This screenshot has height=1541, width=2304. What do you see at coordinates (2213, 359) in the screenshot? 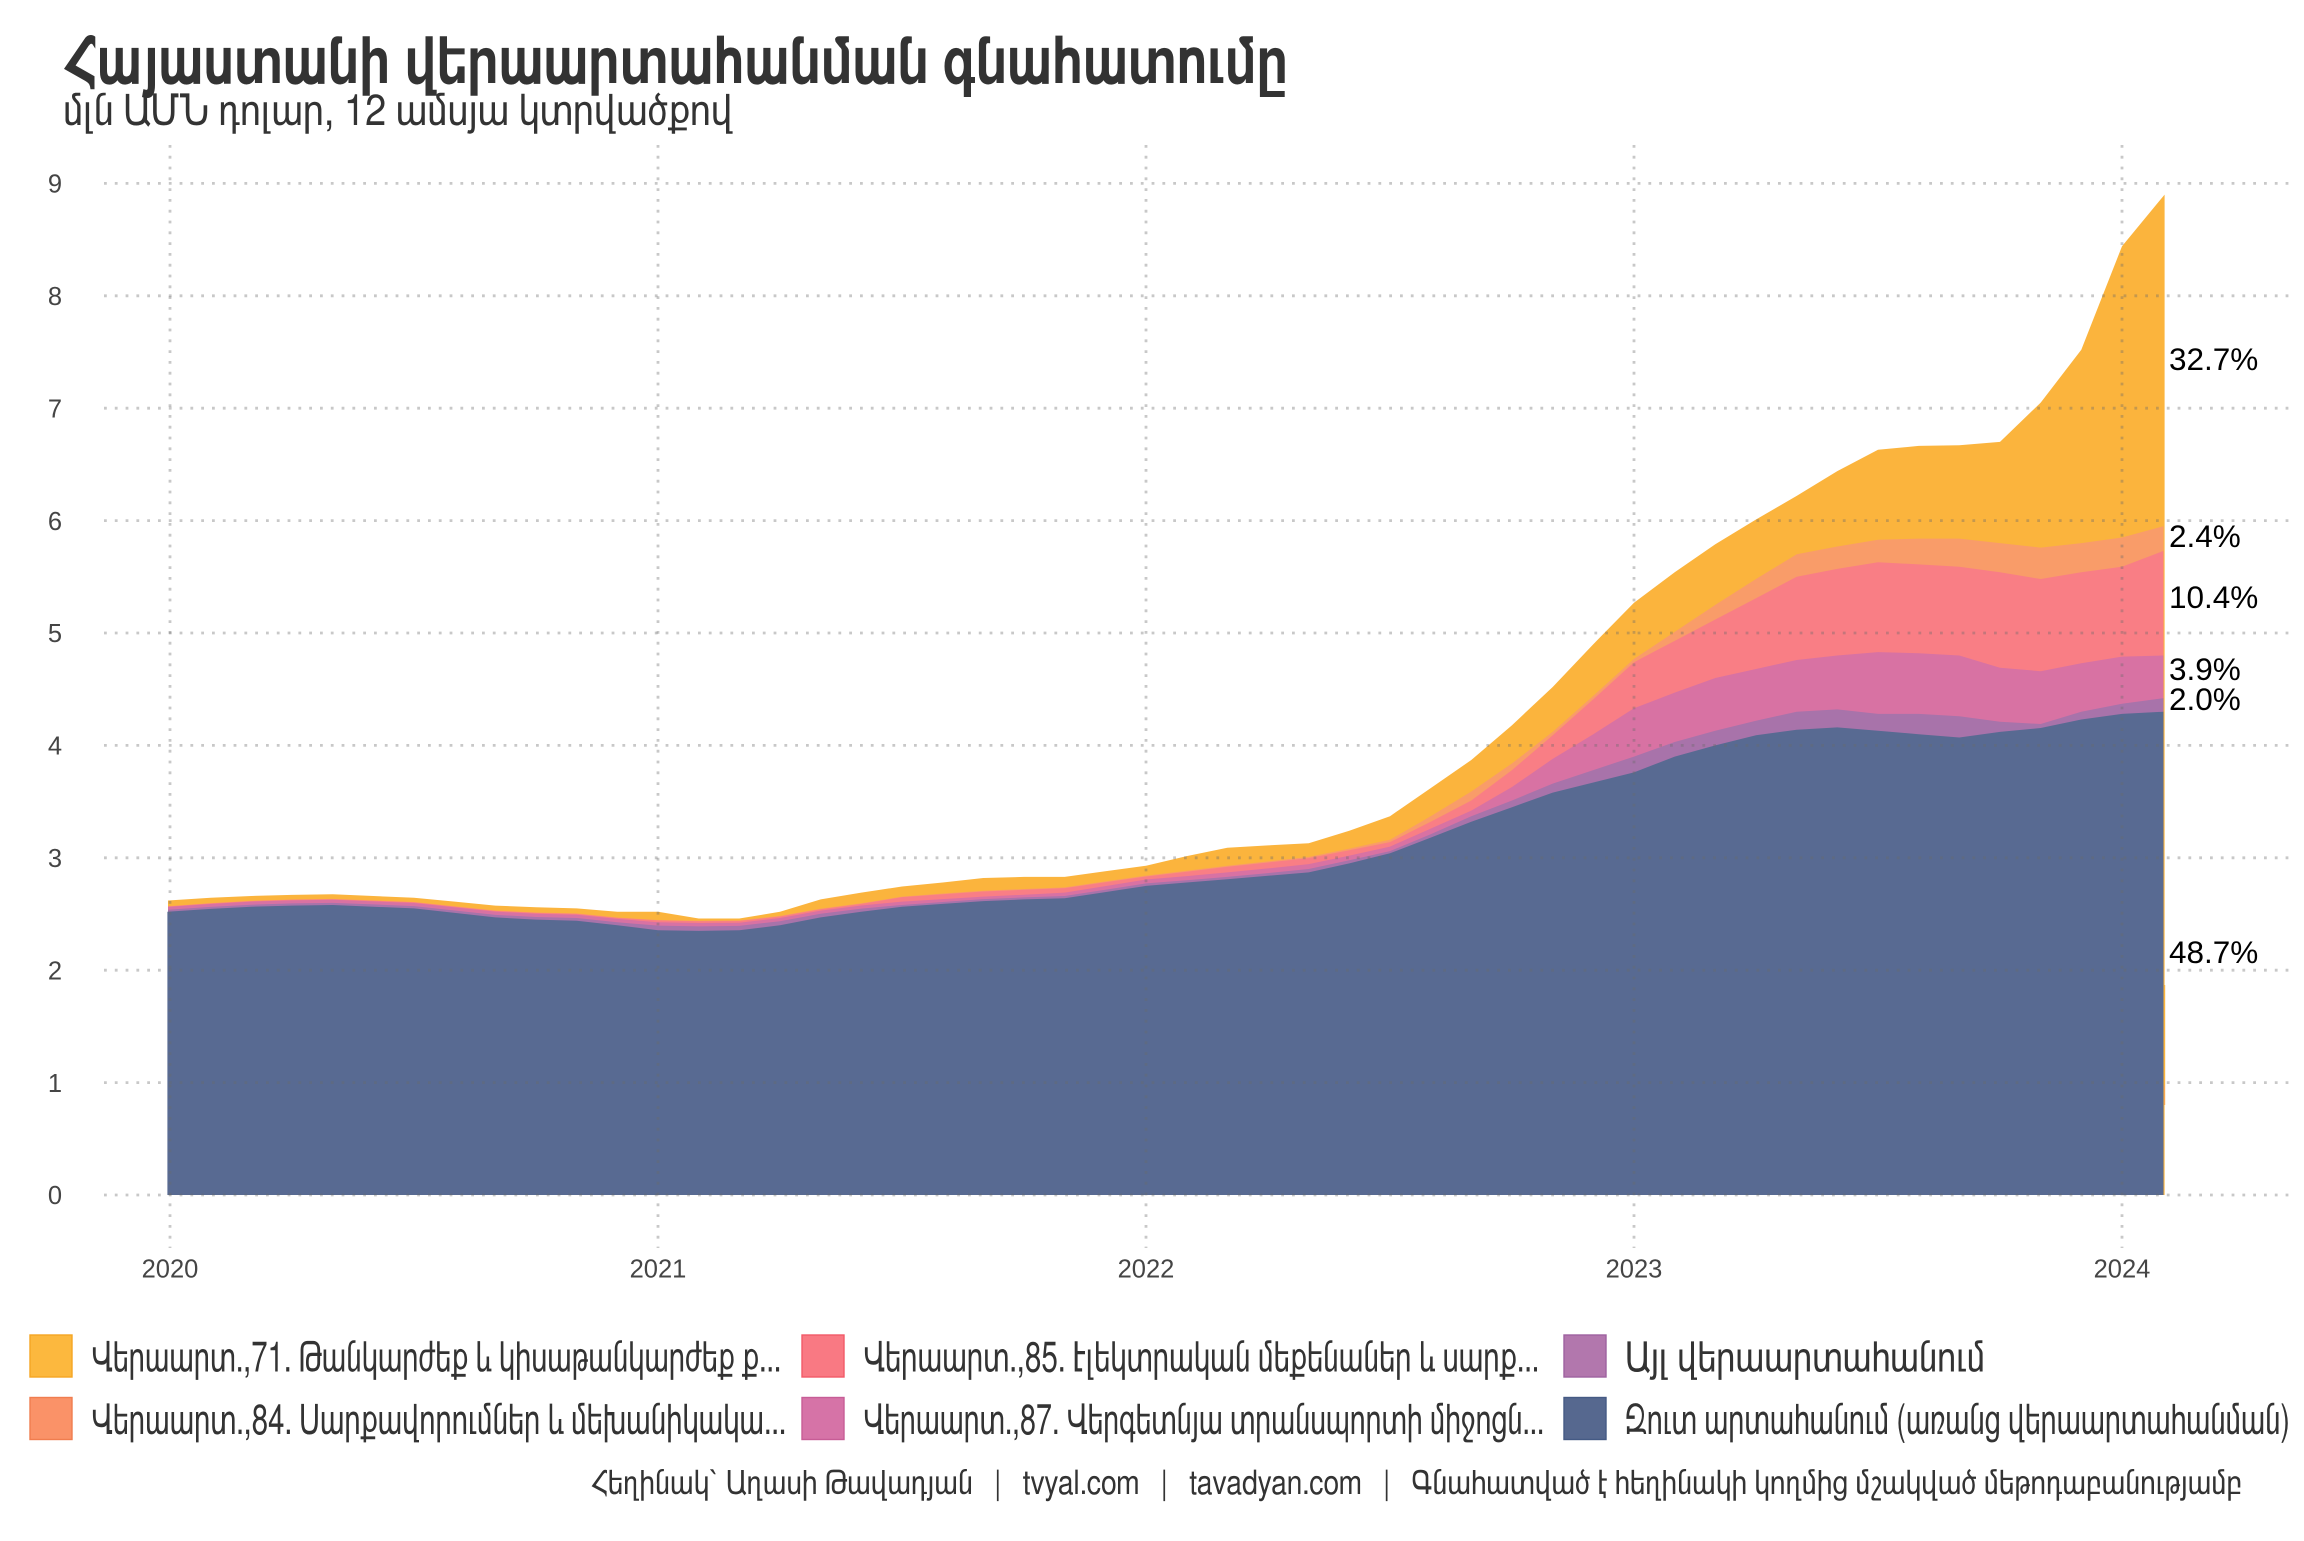
I see `svg-text: 32.7%` at bounding box center [2213, 359].